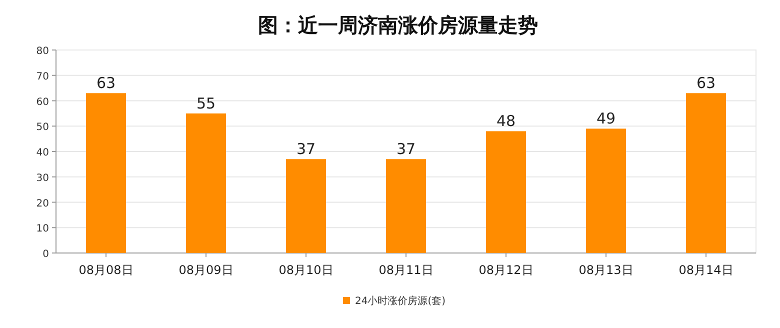  What do you see at coordinates (398, 25) in the screenshot?
I see `chart-title: 图：近一周济南涨价房源量走势` at bounding box center [398, 25].